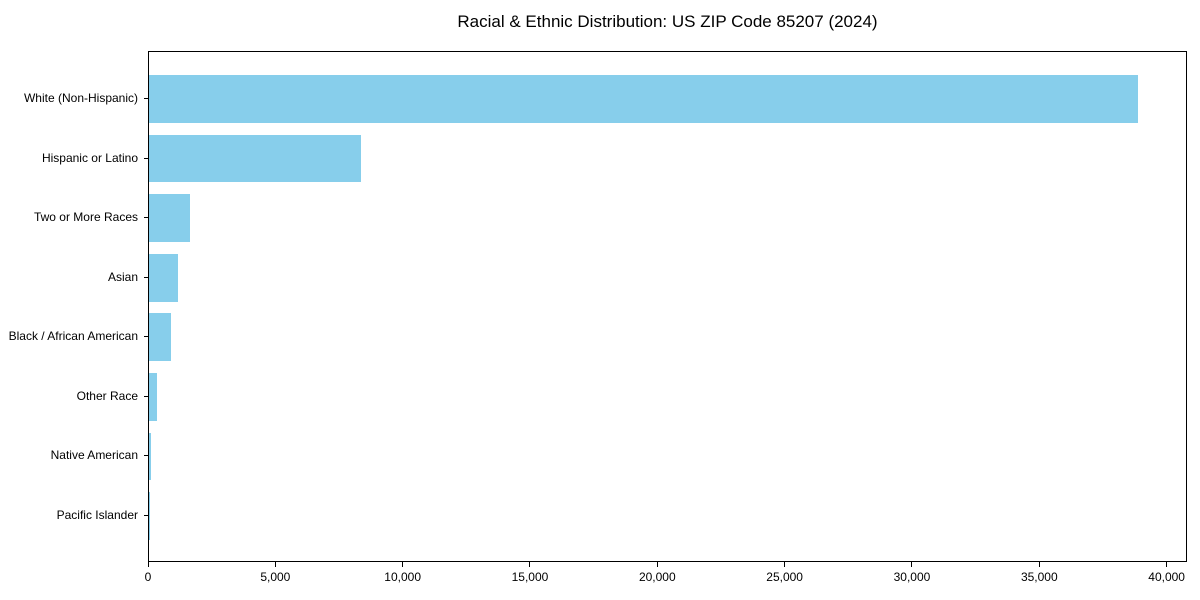 This screenshot has height=600, width=1200. Describe the element at coordinates (122, 276) in the screenshot. I see `y-tick-label: Asian` at that location.